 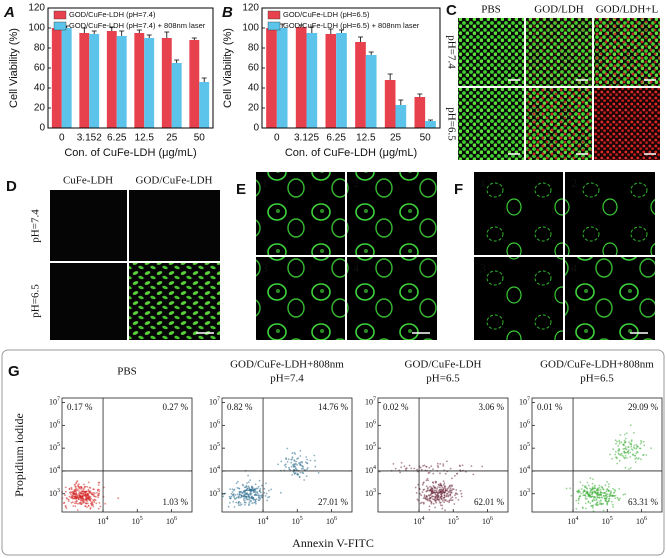 What do you see at coordinates (489, 502) in the screenshot?
I see `quadrant-value: 62.01 %` at bounding box center [489, 502].